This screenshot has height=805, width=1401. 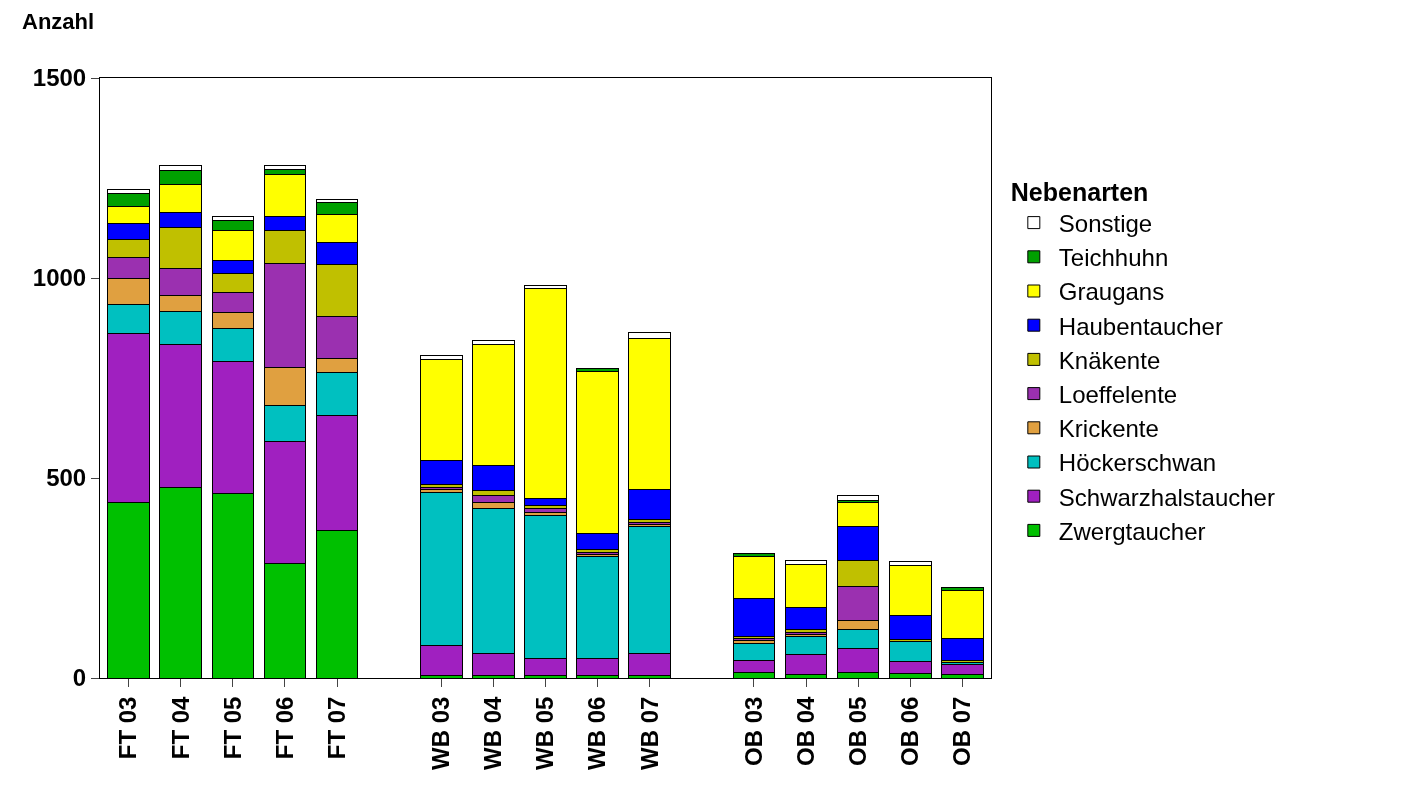 What do you see at coordinates (493, 732) in the screenshot?
I see `x-tick-label: WB 04` at bounding box center [493, 732].